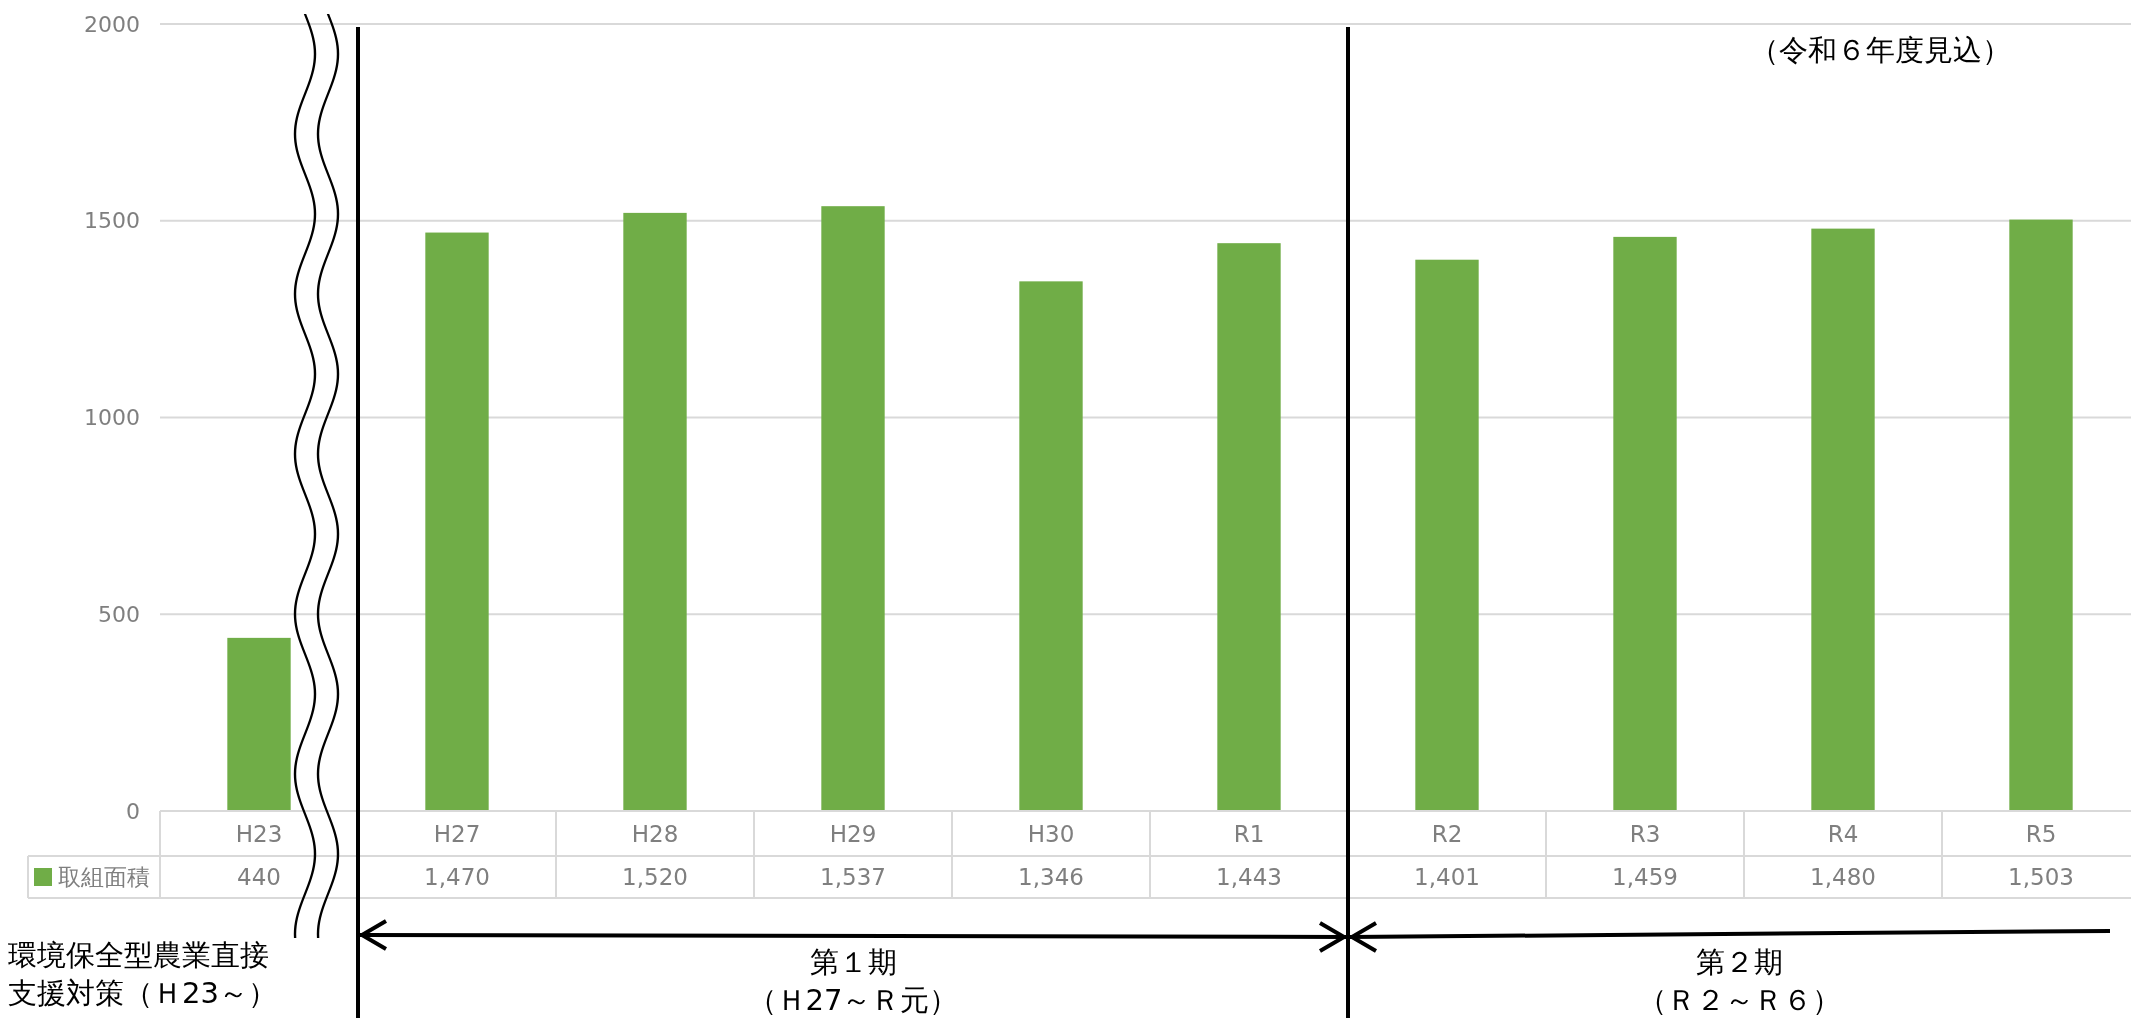 The width and height of the screenshot is (2131, 1018). I want to click on y-tick-label: 0, so click(133, 811).